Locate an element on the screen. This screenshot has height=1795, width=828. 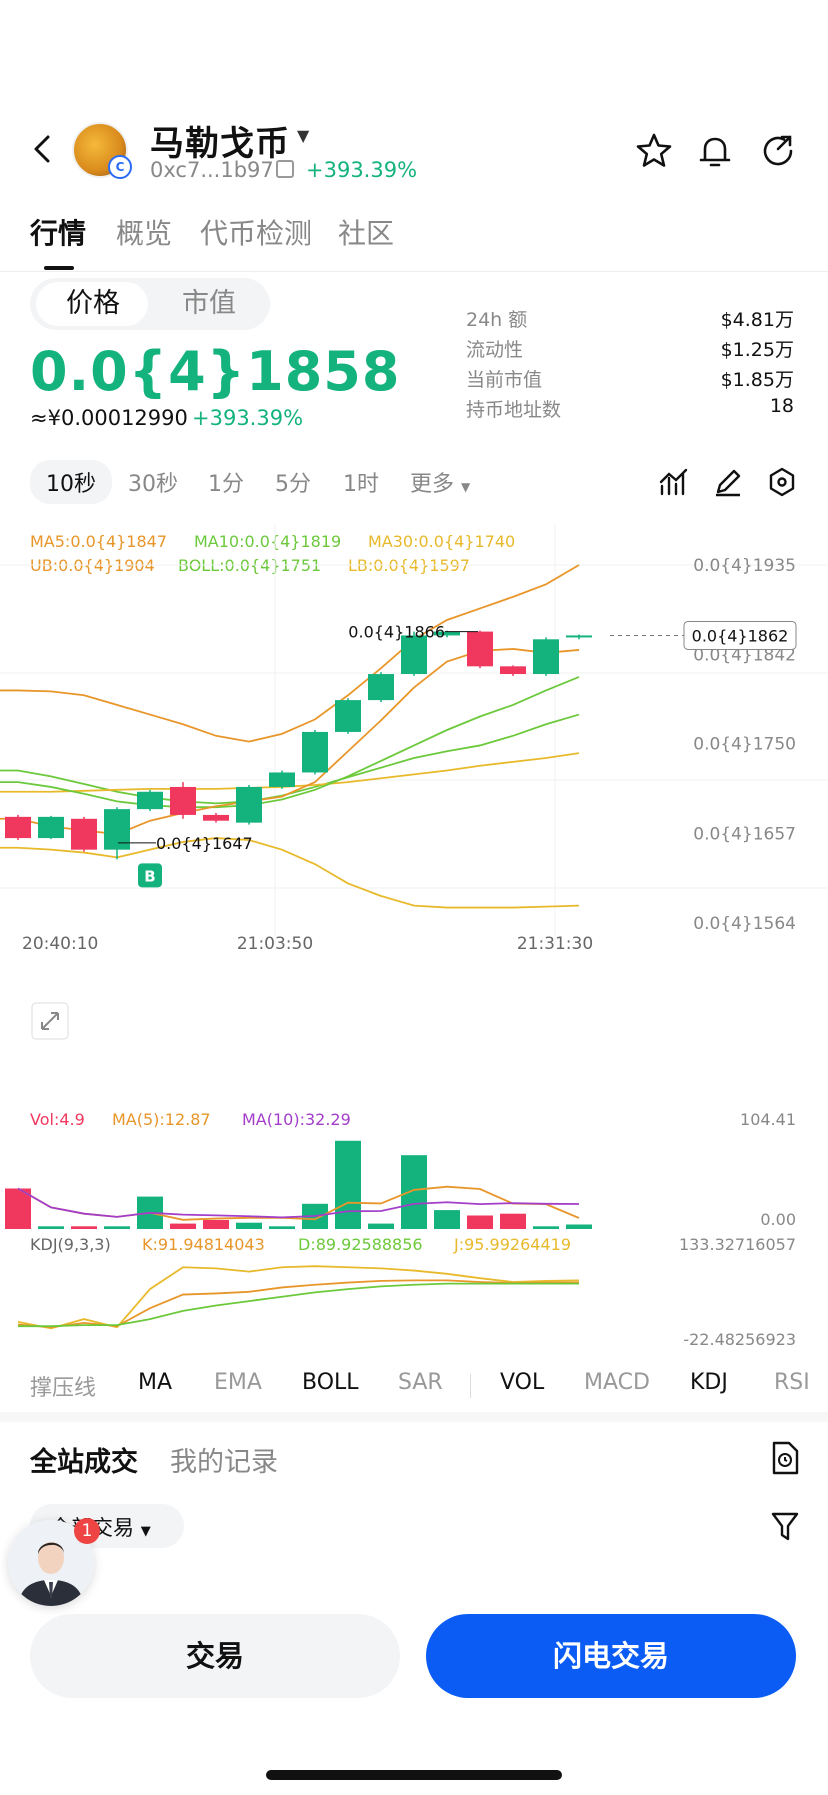
x-tick-label: 20:40:10 is located at coordinates (60, 944).